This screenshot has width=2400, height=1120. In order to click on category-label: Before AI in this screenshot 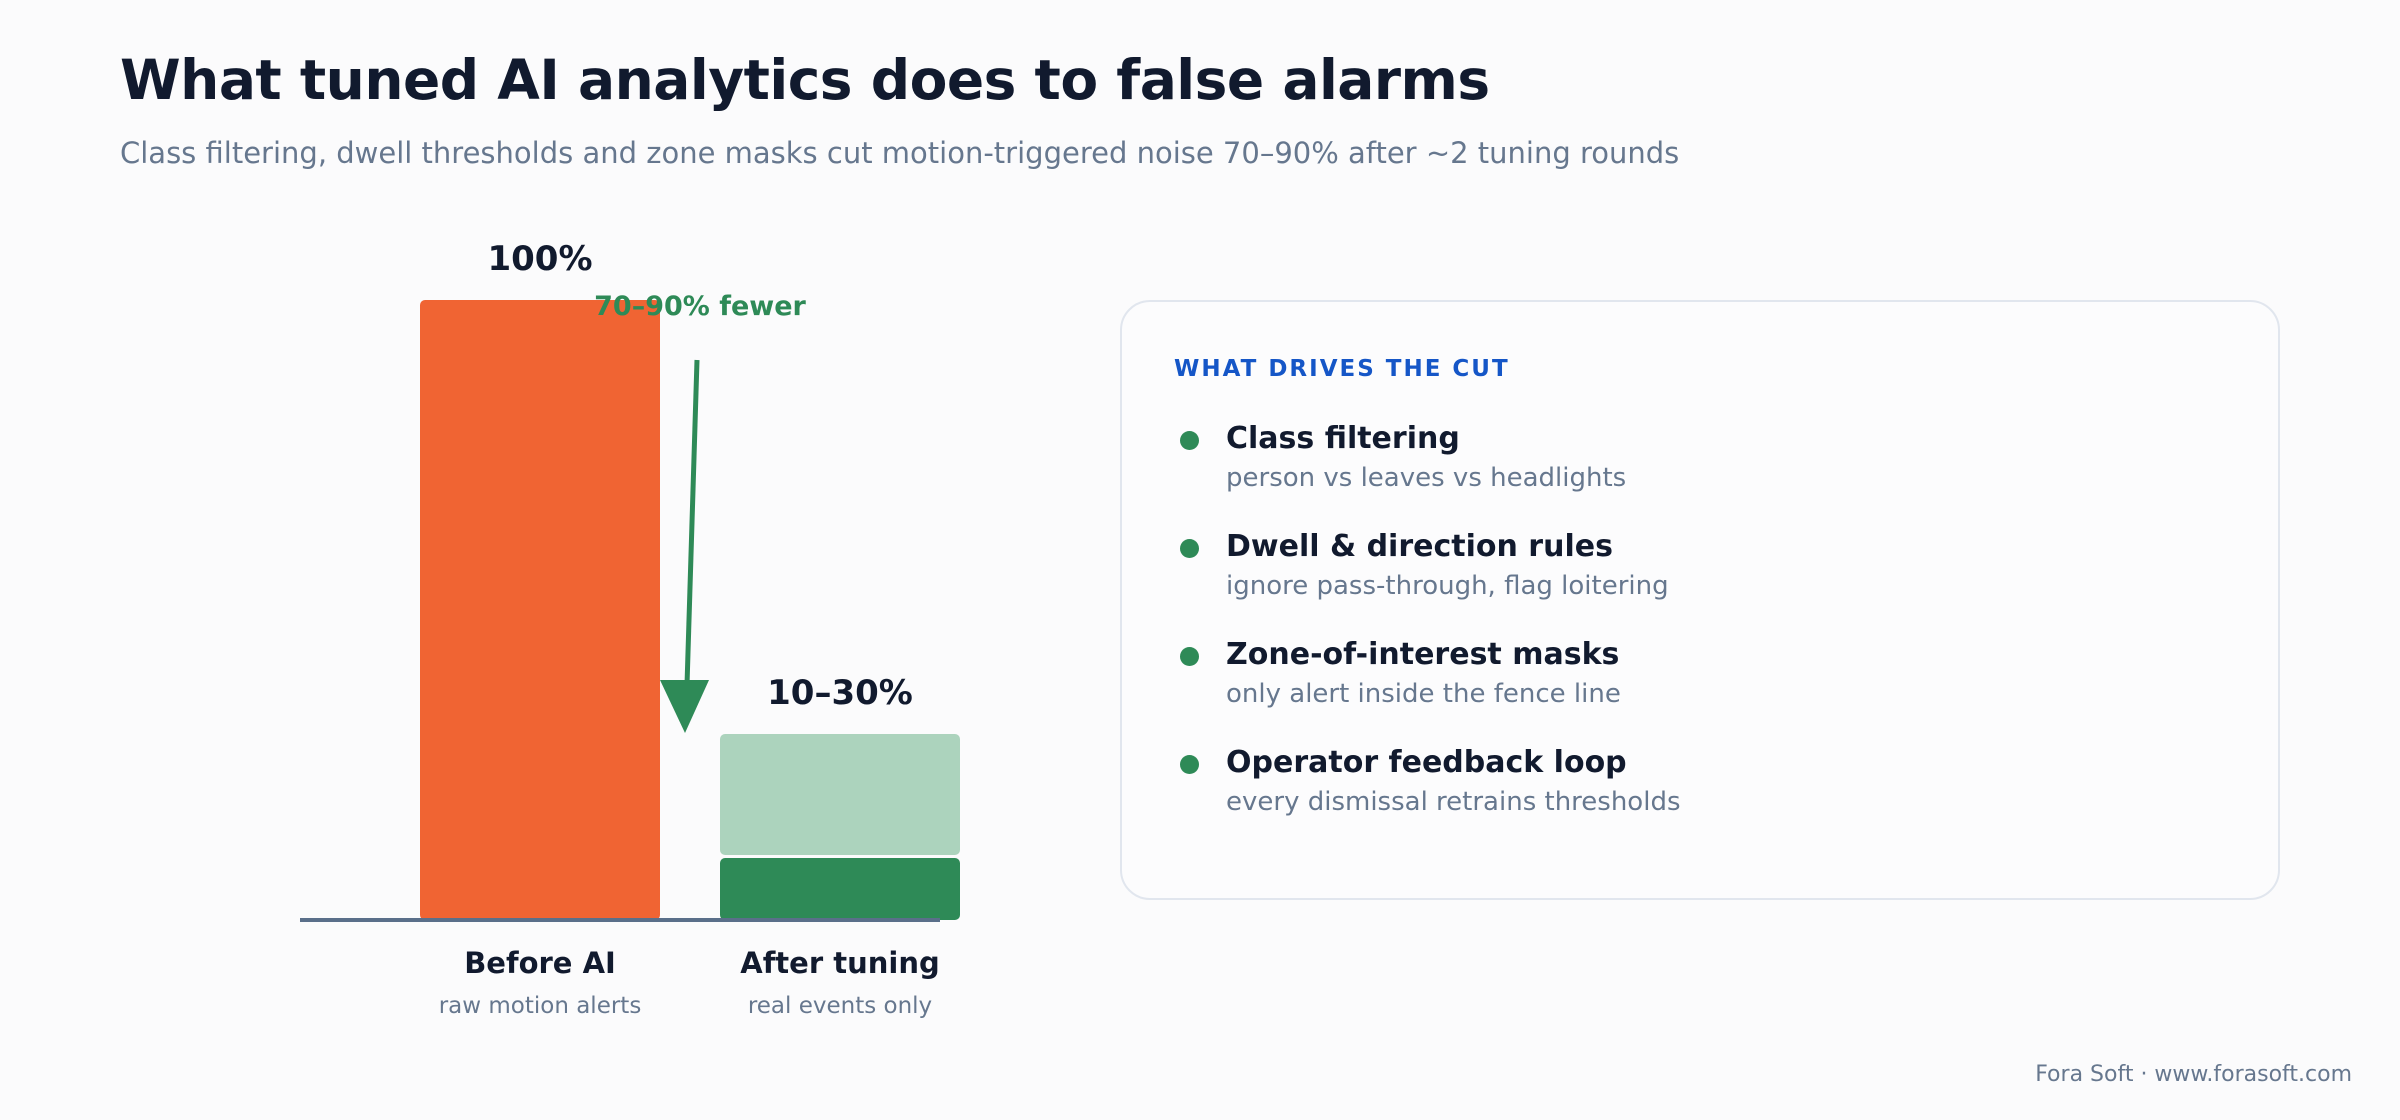, I will do `click(540, 963)`.